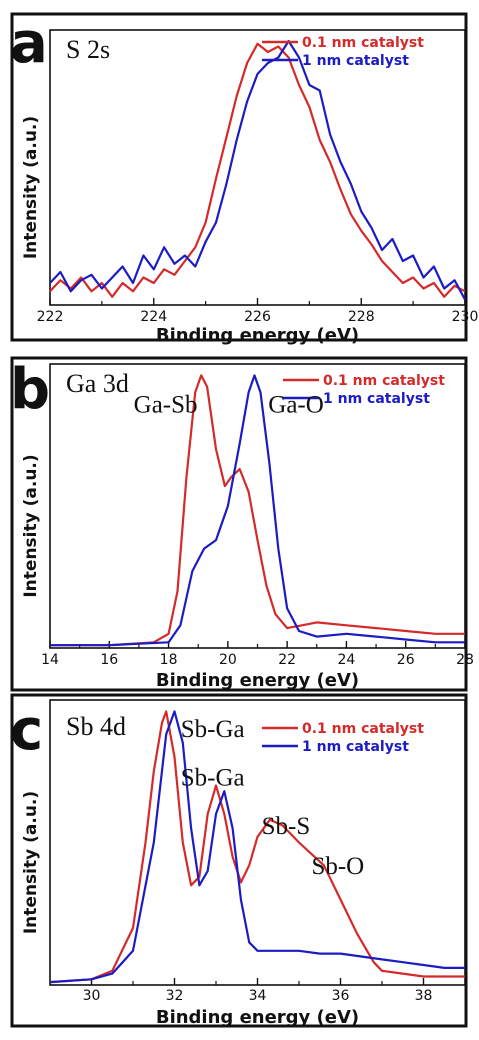 The image size is (479, 1040). What do you see at coordinates (296, 404) in the screenshot?
I see `peak-annotation: Ga-O` at bounding box center [296, 404].